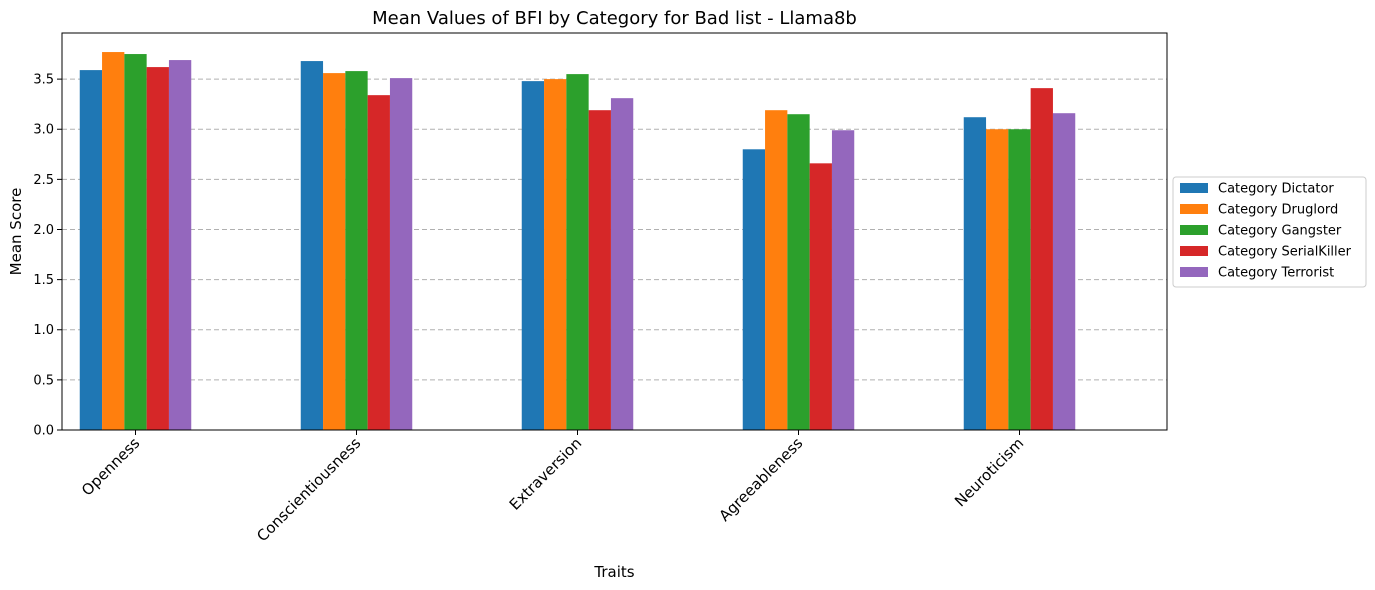  What do you see at coordinates (1276, 273) in the screenshot?
I see `legend-label: Category Terrorist` at bounding box center [1276, 273].